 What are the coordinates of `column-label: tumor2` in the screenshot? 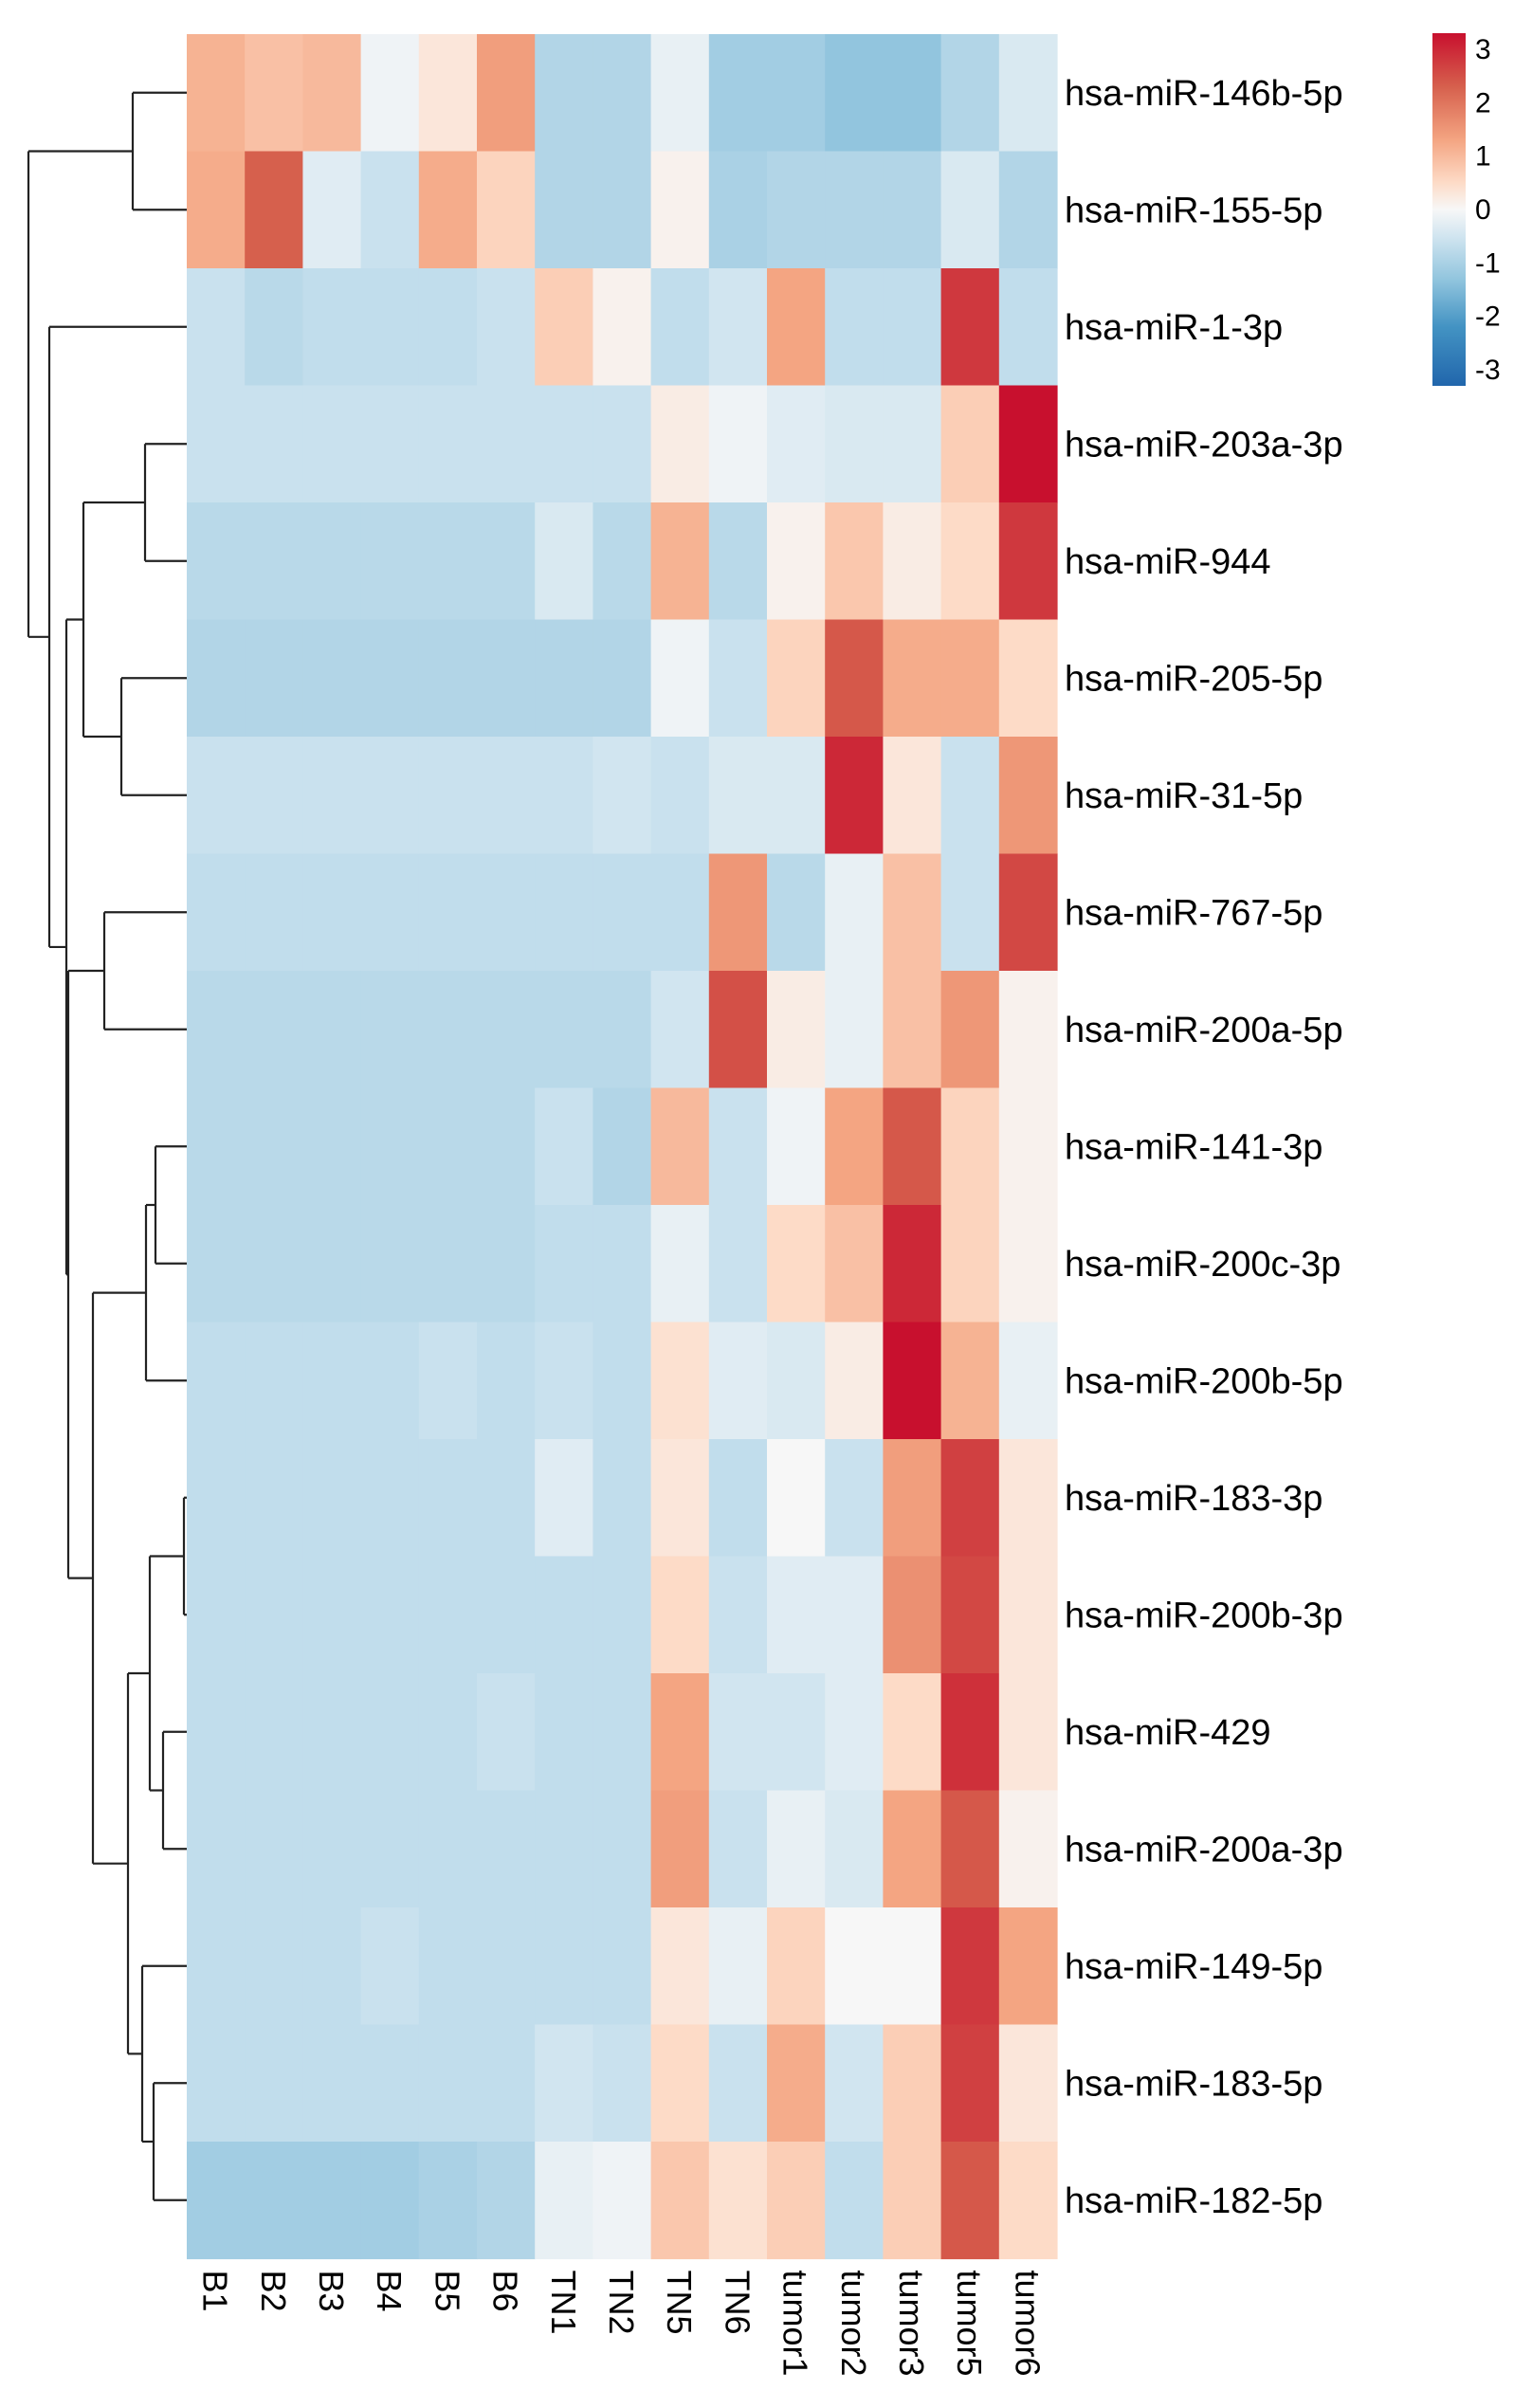 It's located at (853, 2324).